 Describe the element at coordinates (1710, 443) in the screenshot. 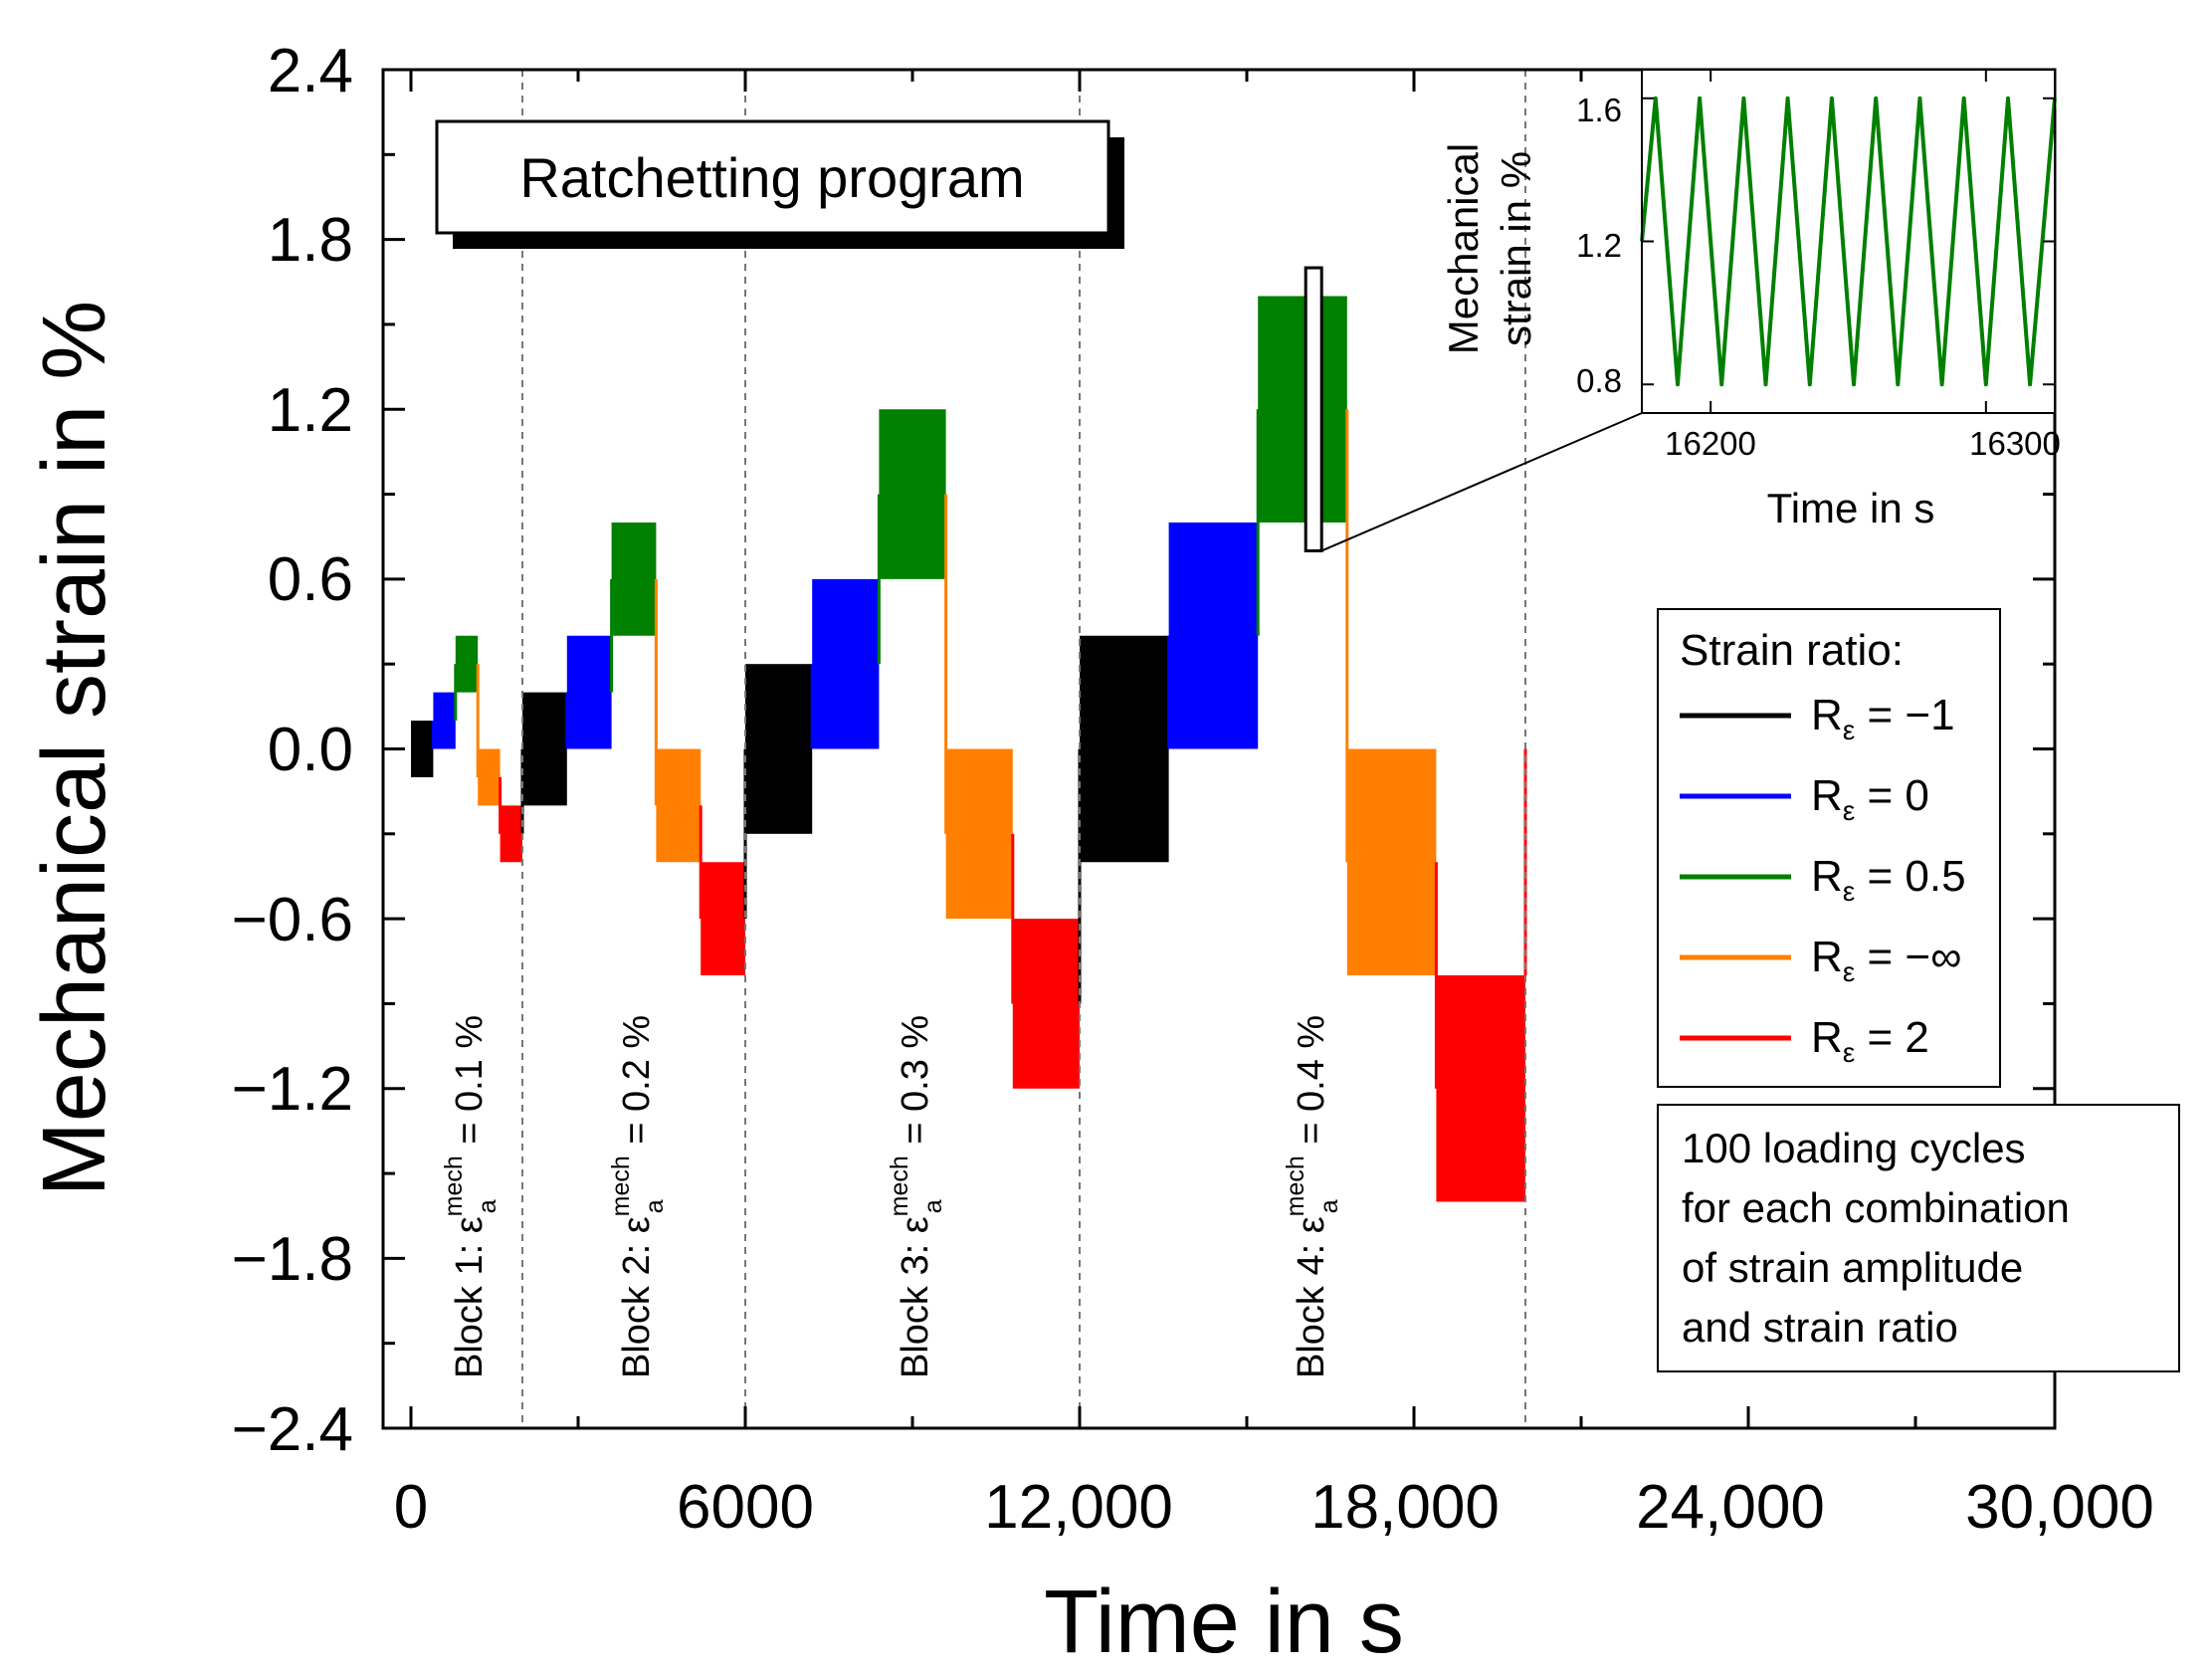

I see `inset-x-tick-label: 16200` at that location.